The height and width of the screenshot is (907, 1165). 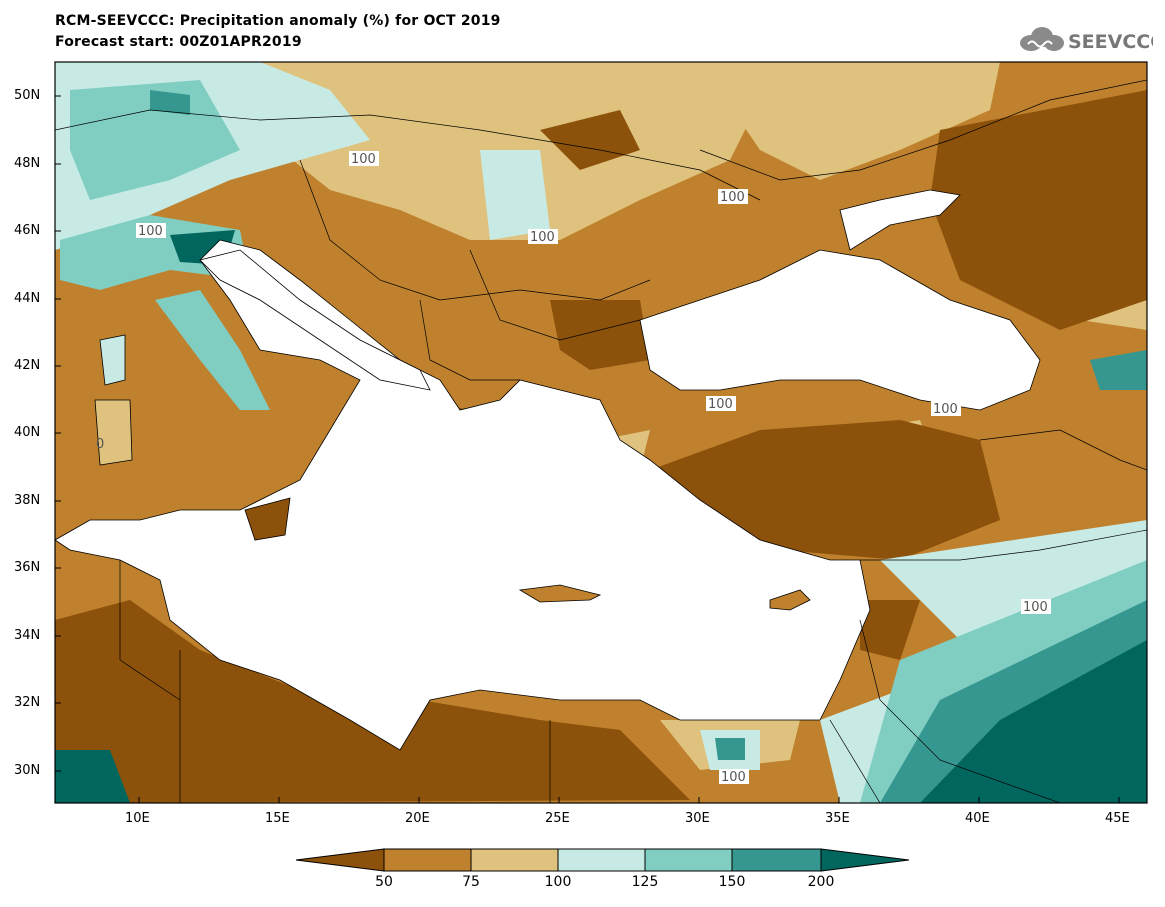 What do you see at coordinates (645, 882) in the screenshot?
I see `colorbar-label: 125` at bounding box center [645, 882].